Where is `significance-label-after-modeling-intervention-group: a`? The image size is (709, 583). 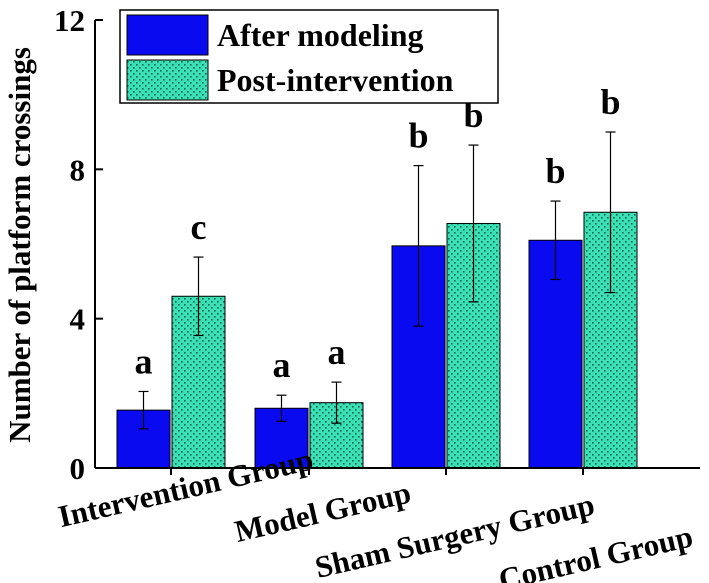 significance-label-after-modeling-intervention-group: a is located at coordinates (144, 361).